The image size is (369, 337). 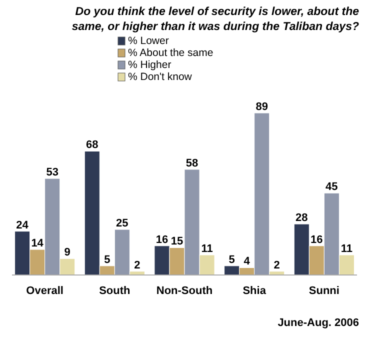 What do you see at coordinates (150, 65) in the screenshot?
I see `legend-label: % Higher` at bounding box center [150, 65].